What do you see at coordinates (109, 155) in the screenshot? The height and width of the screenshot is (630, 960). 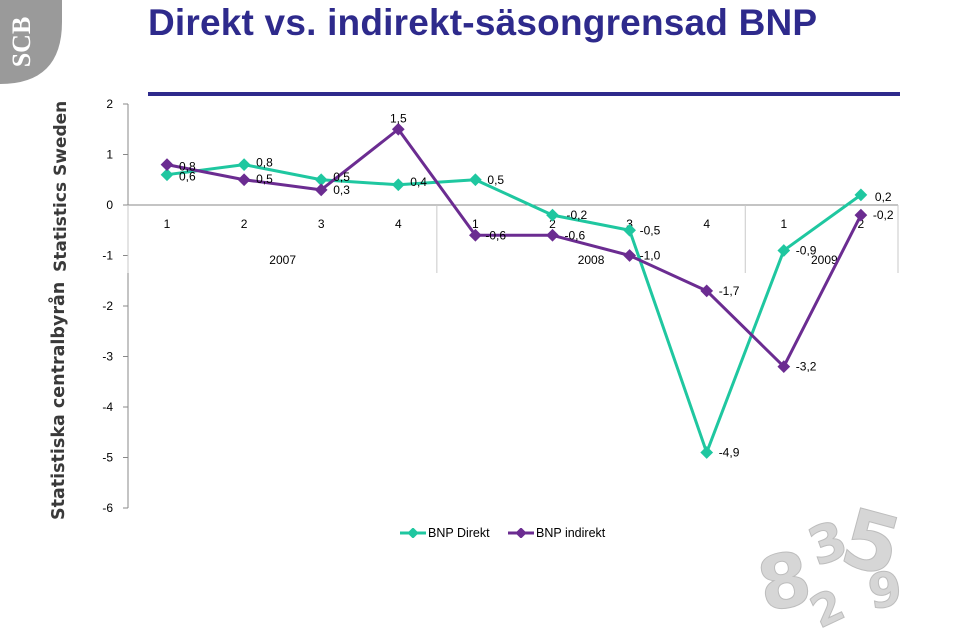 I see `y-tick-label: 1` at bounding box center [109, 155].